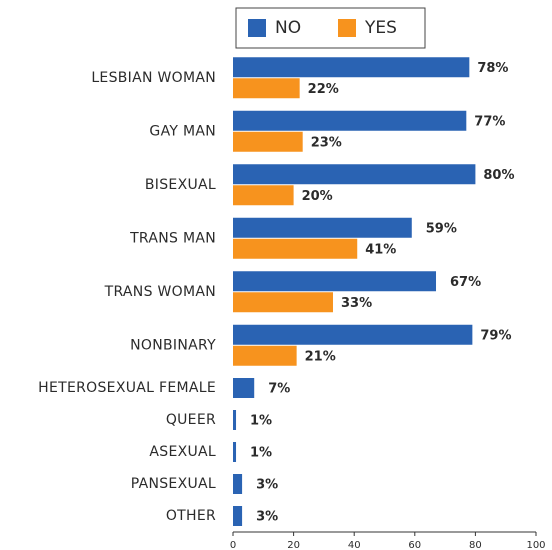  What do you see at coordinates (380, 28) in the screenshot?
I see `legend-label: YES` at bounding box center [380, 28].